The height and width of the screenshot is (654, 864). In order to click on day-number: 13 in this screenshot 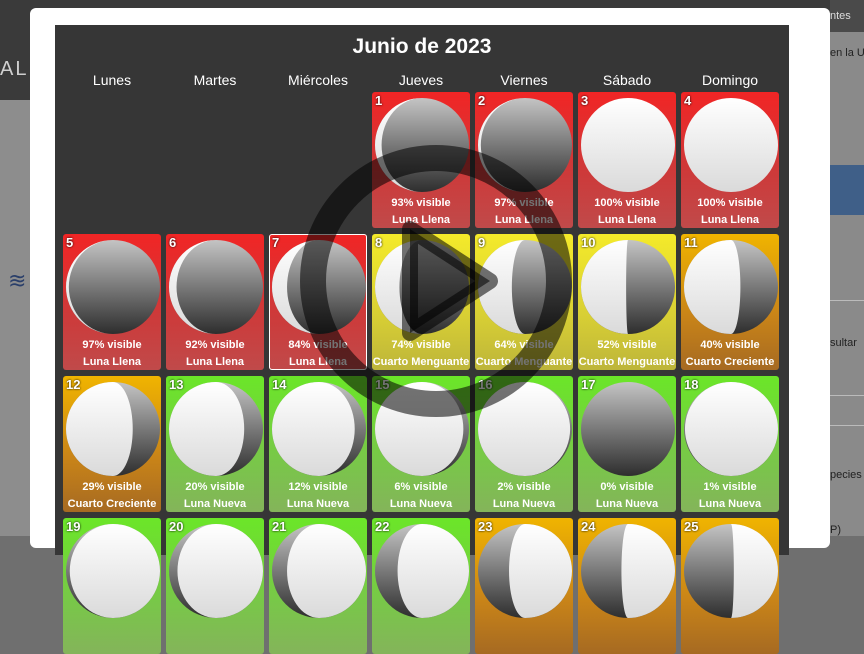, I will do `click(176, 384)`.